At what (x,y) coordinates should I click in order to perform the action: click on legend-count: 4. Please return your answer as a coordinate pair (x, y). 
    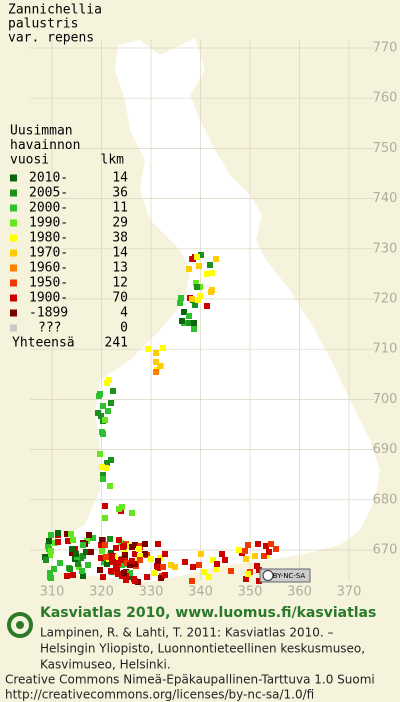
    Looking at the image, I should click on (124, 313).